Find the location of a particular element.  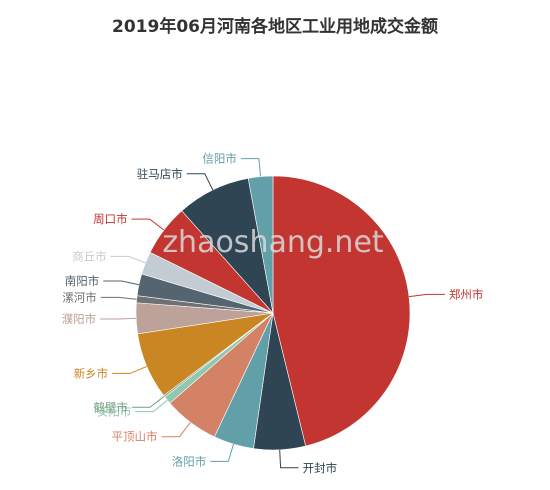

slice-label: 开封市 is located at coordinates (320, 468).